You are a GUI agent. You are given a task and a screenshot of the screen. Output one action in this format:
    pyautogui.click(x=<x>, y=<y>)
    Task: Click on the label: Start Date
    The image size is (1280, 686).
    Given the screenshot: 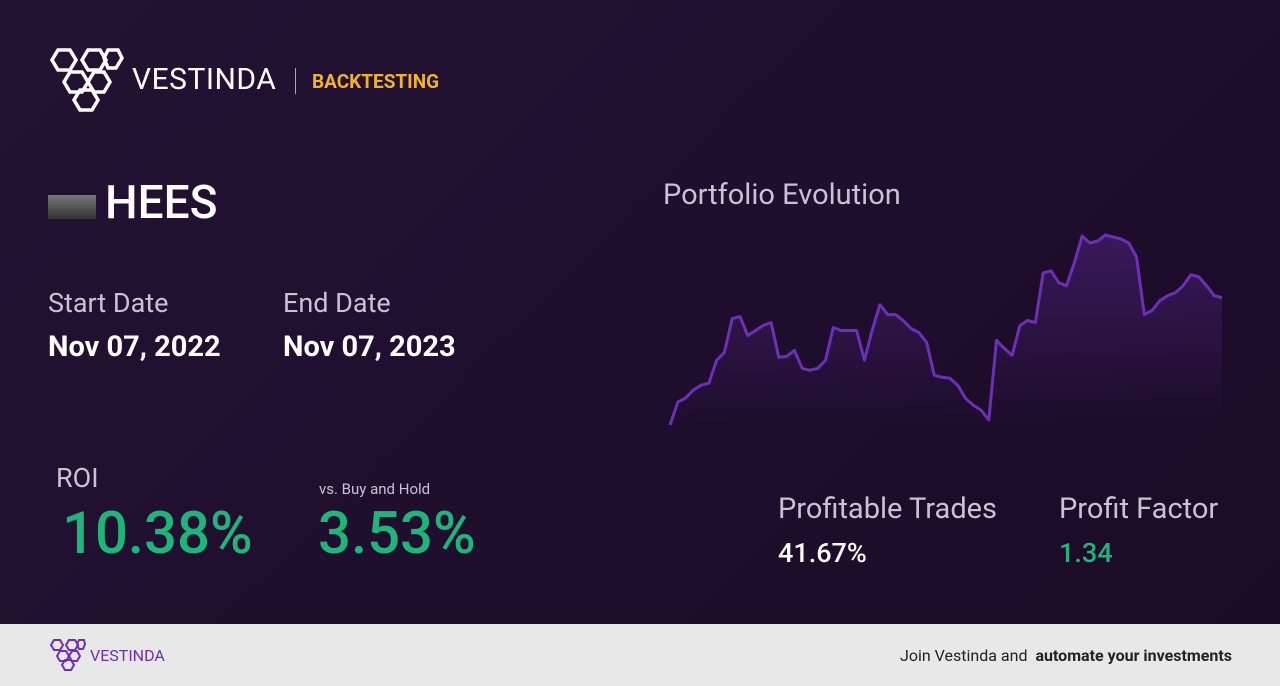 What is the action you would take?
    pyautogui.click(x=108, y=303)
    